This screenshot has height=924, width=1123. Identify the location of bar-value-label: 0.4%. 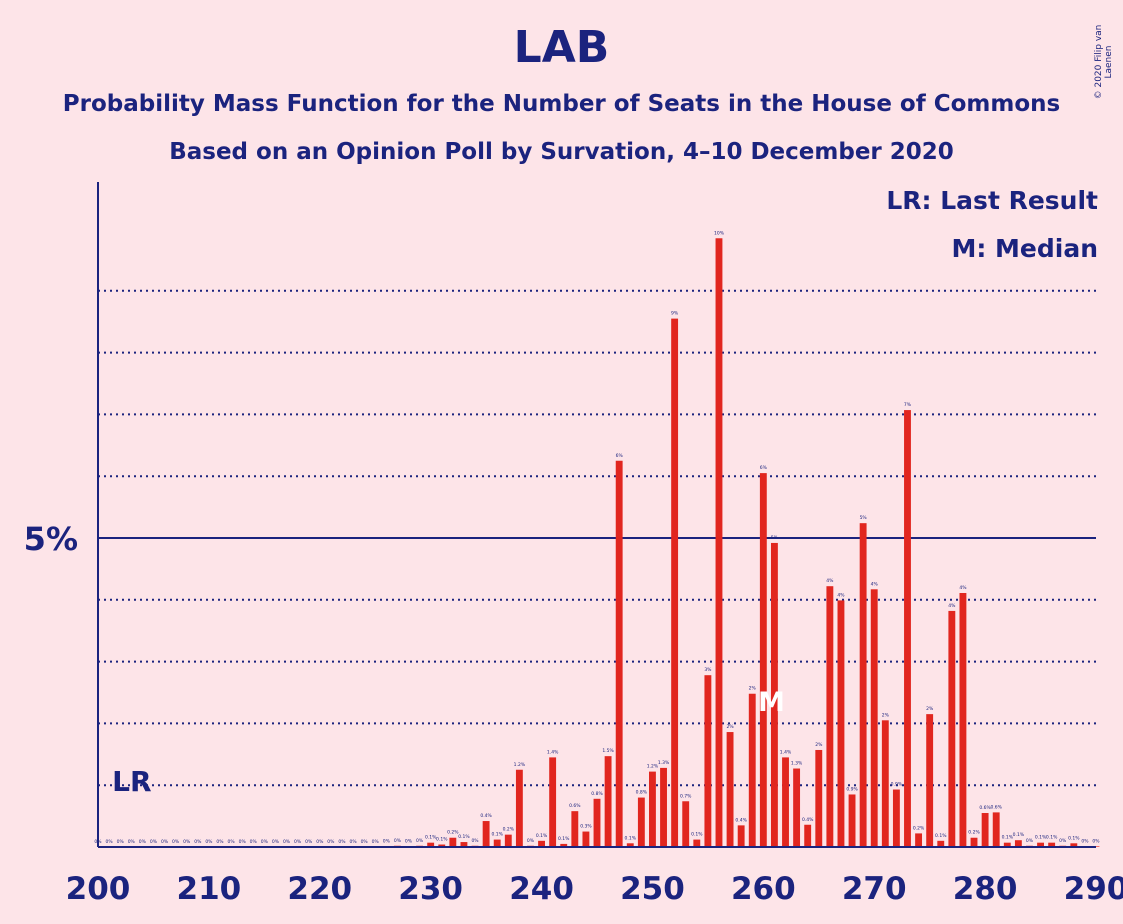
(486, 816).